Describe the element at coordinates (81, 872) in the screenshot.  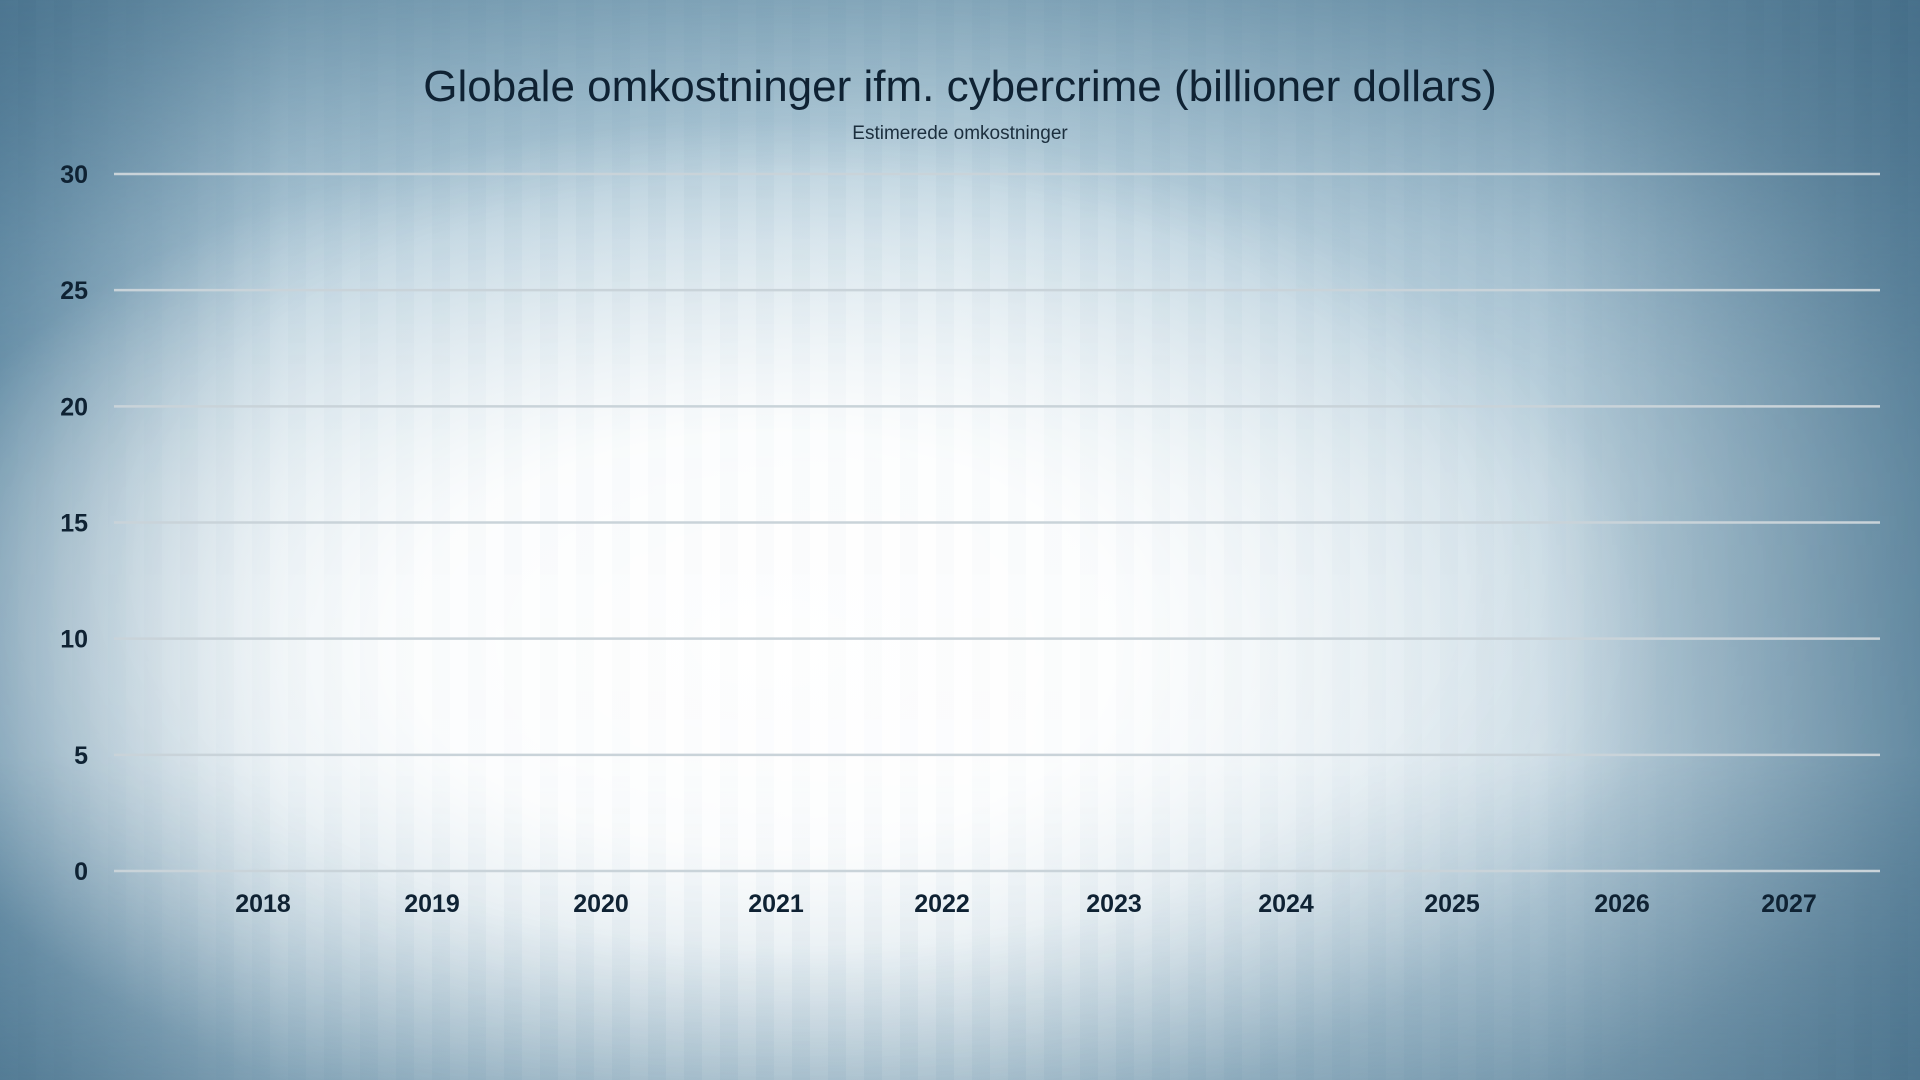
I see `y-tick-label: 0` at that location.